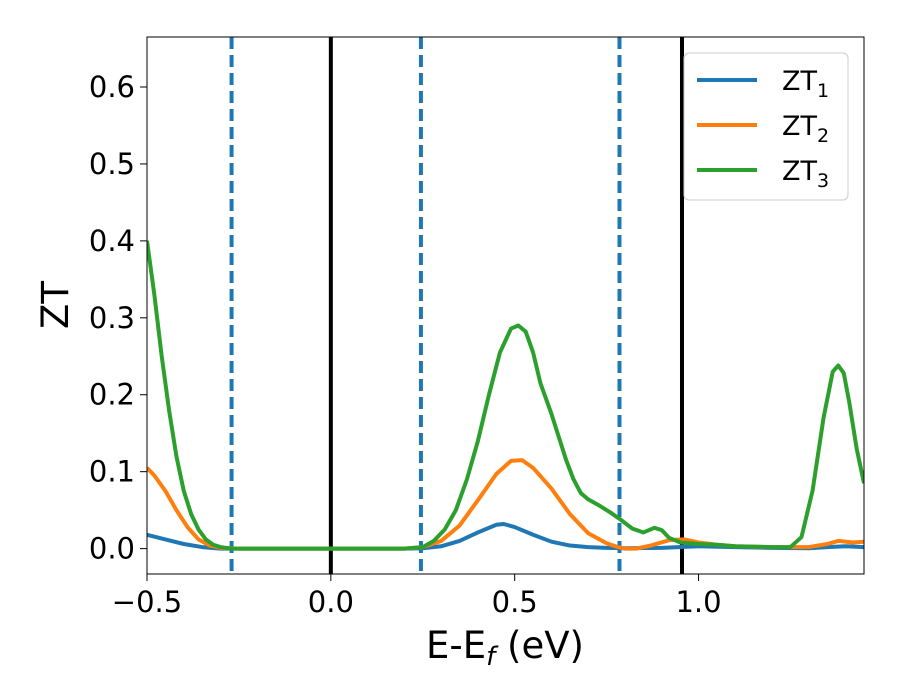  Describe the element at coordinates (505, 648) in the screenshot. I see `x-axis-label: E-Ef (eV)` at that location.